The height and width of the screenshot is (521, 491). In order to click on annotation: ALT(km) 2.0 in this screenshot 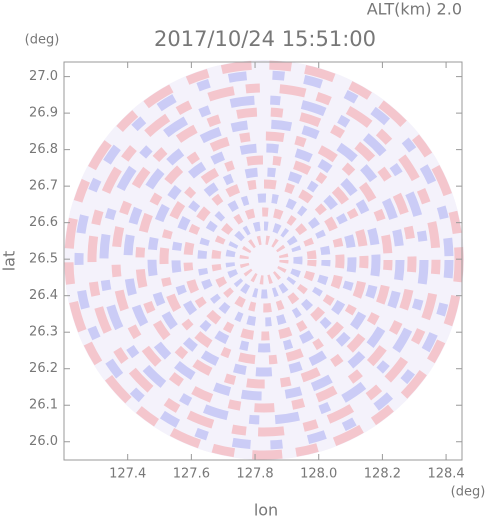, I will do `click(414, 9)`.